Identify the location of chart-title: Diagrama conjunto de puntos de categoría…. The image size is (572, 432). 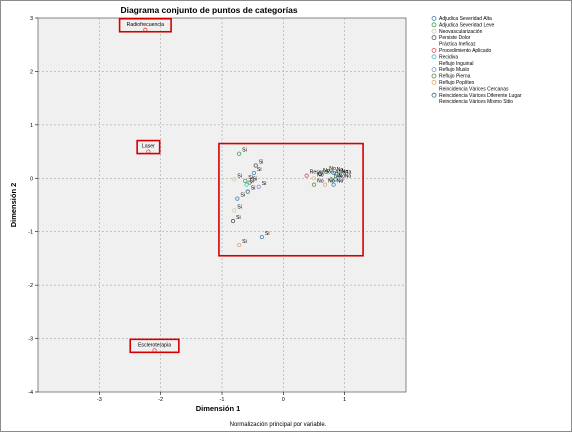
(208, 10).